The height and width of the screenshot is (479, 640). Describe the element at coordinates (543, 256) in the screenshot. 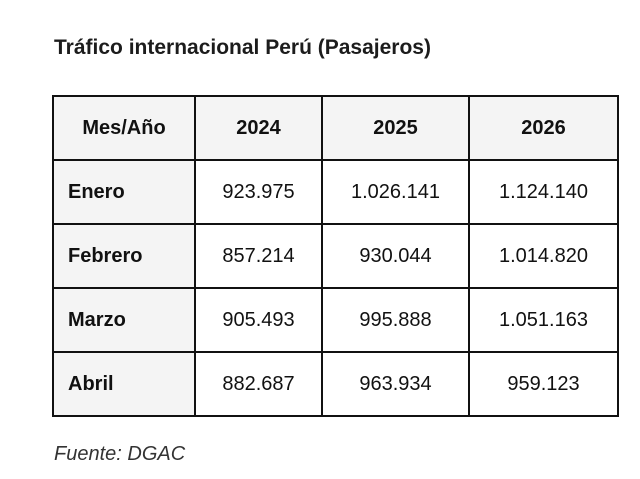

I see `table-cell: 1.014.820` at that location.